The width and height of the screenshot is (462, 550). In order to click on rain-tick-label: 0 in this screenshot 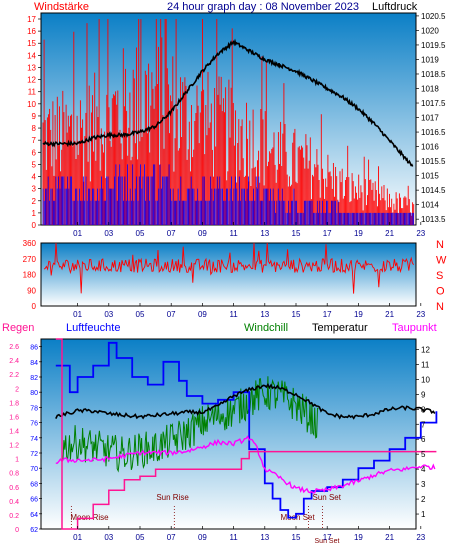, I will do `click(17, 530)`.